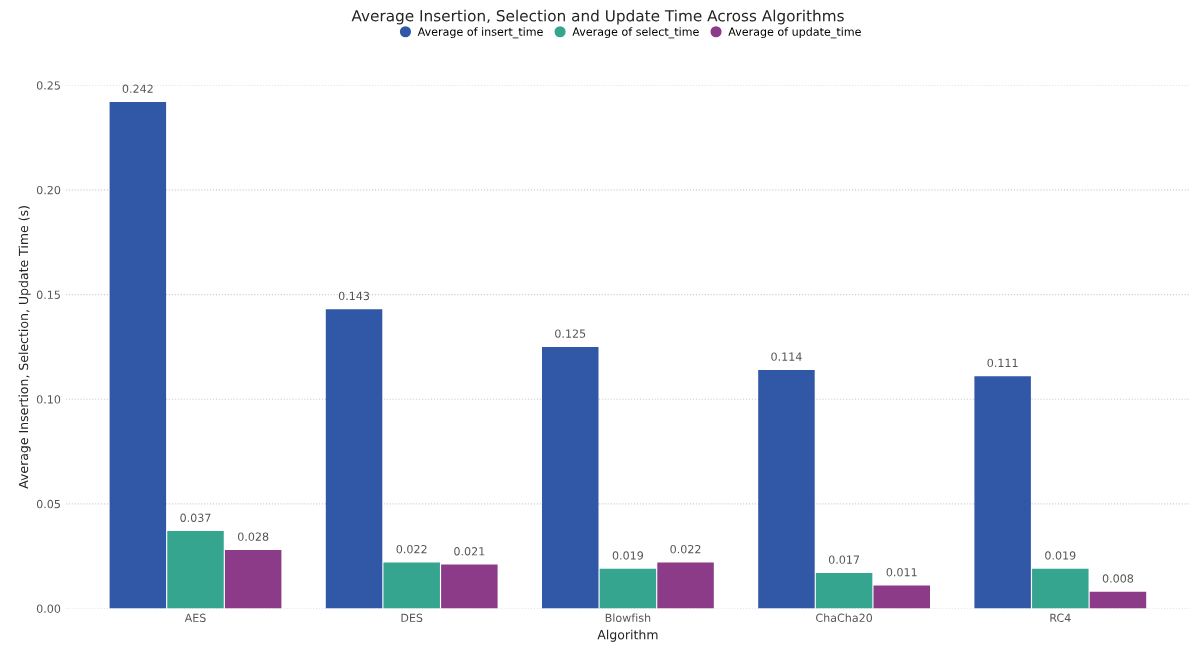 The width and height of the screenshot is (1196, 646). Describe the element at coordinates (48, 504) in the screenshot. I see `y-tick-label: 0.05` at that location.